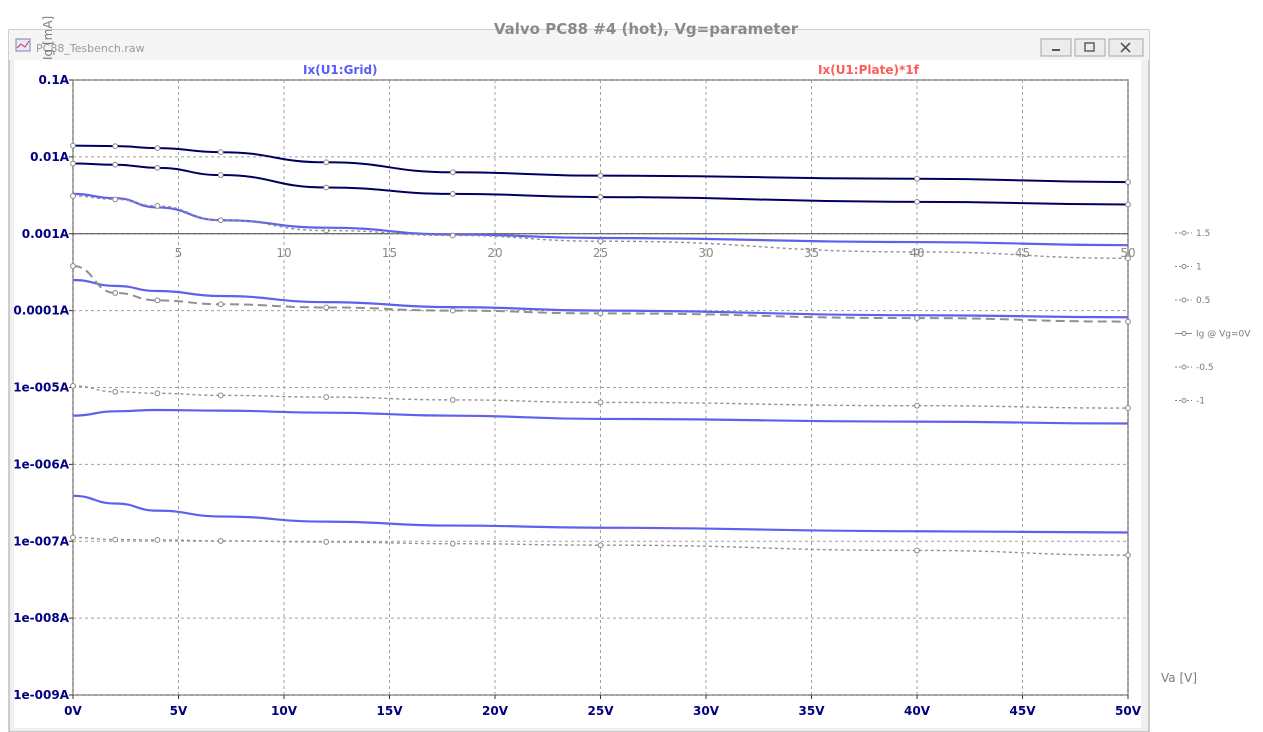  Describe the element at coordinates (23, 45) in the screenshot. I see `window-app-icon` at that location.